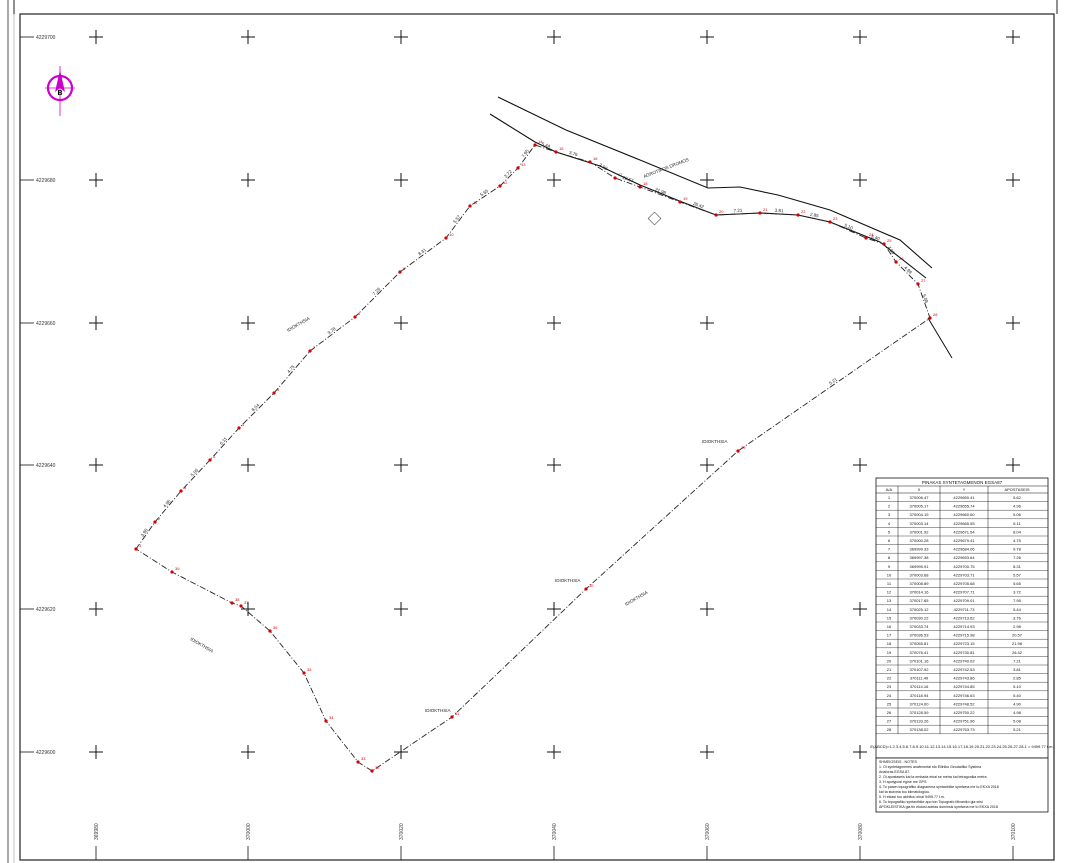 This screenshot has height=863, width=1069. What do you see at coordinates (889, 549) in the screenshot?
I see `table-cell: 7` at bounding box center [889, 549].